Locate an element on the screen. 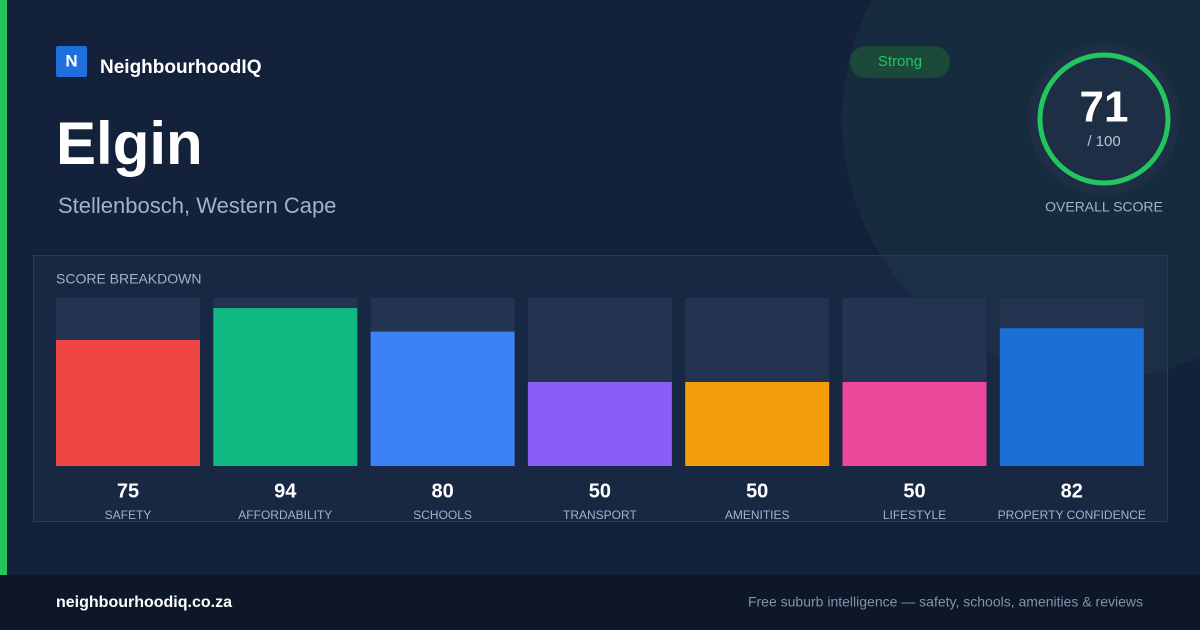  badge is located at coordinates (900, 62).